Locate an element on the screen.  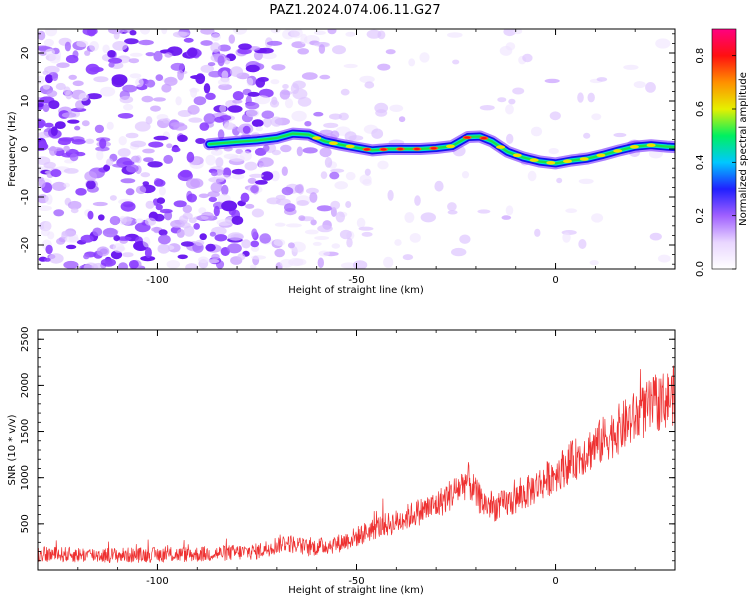
signal-ridge-core is located at coordinates (441, 148).